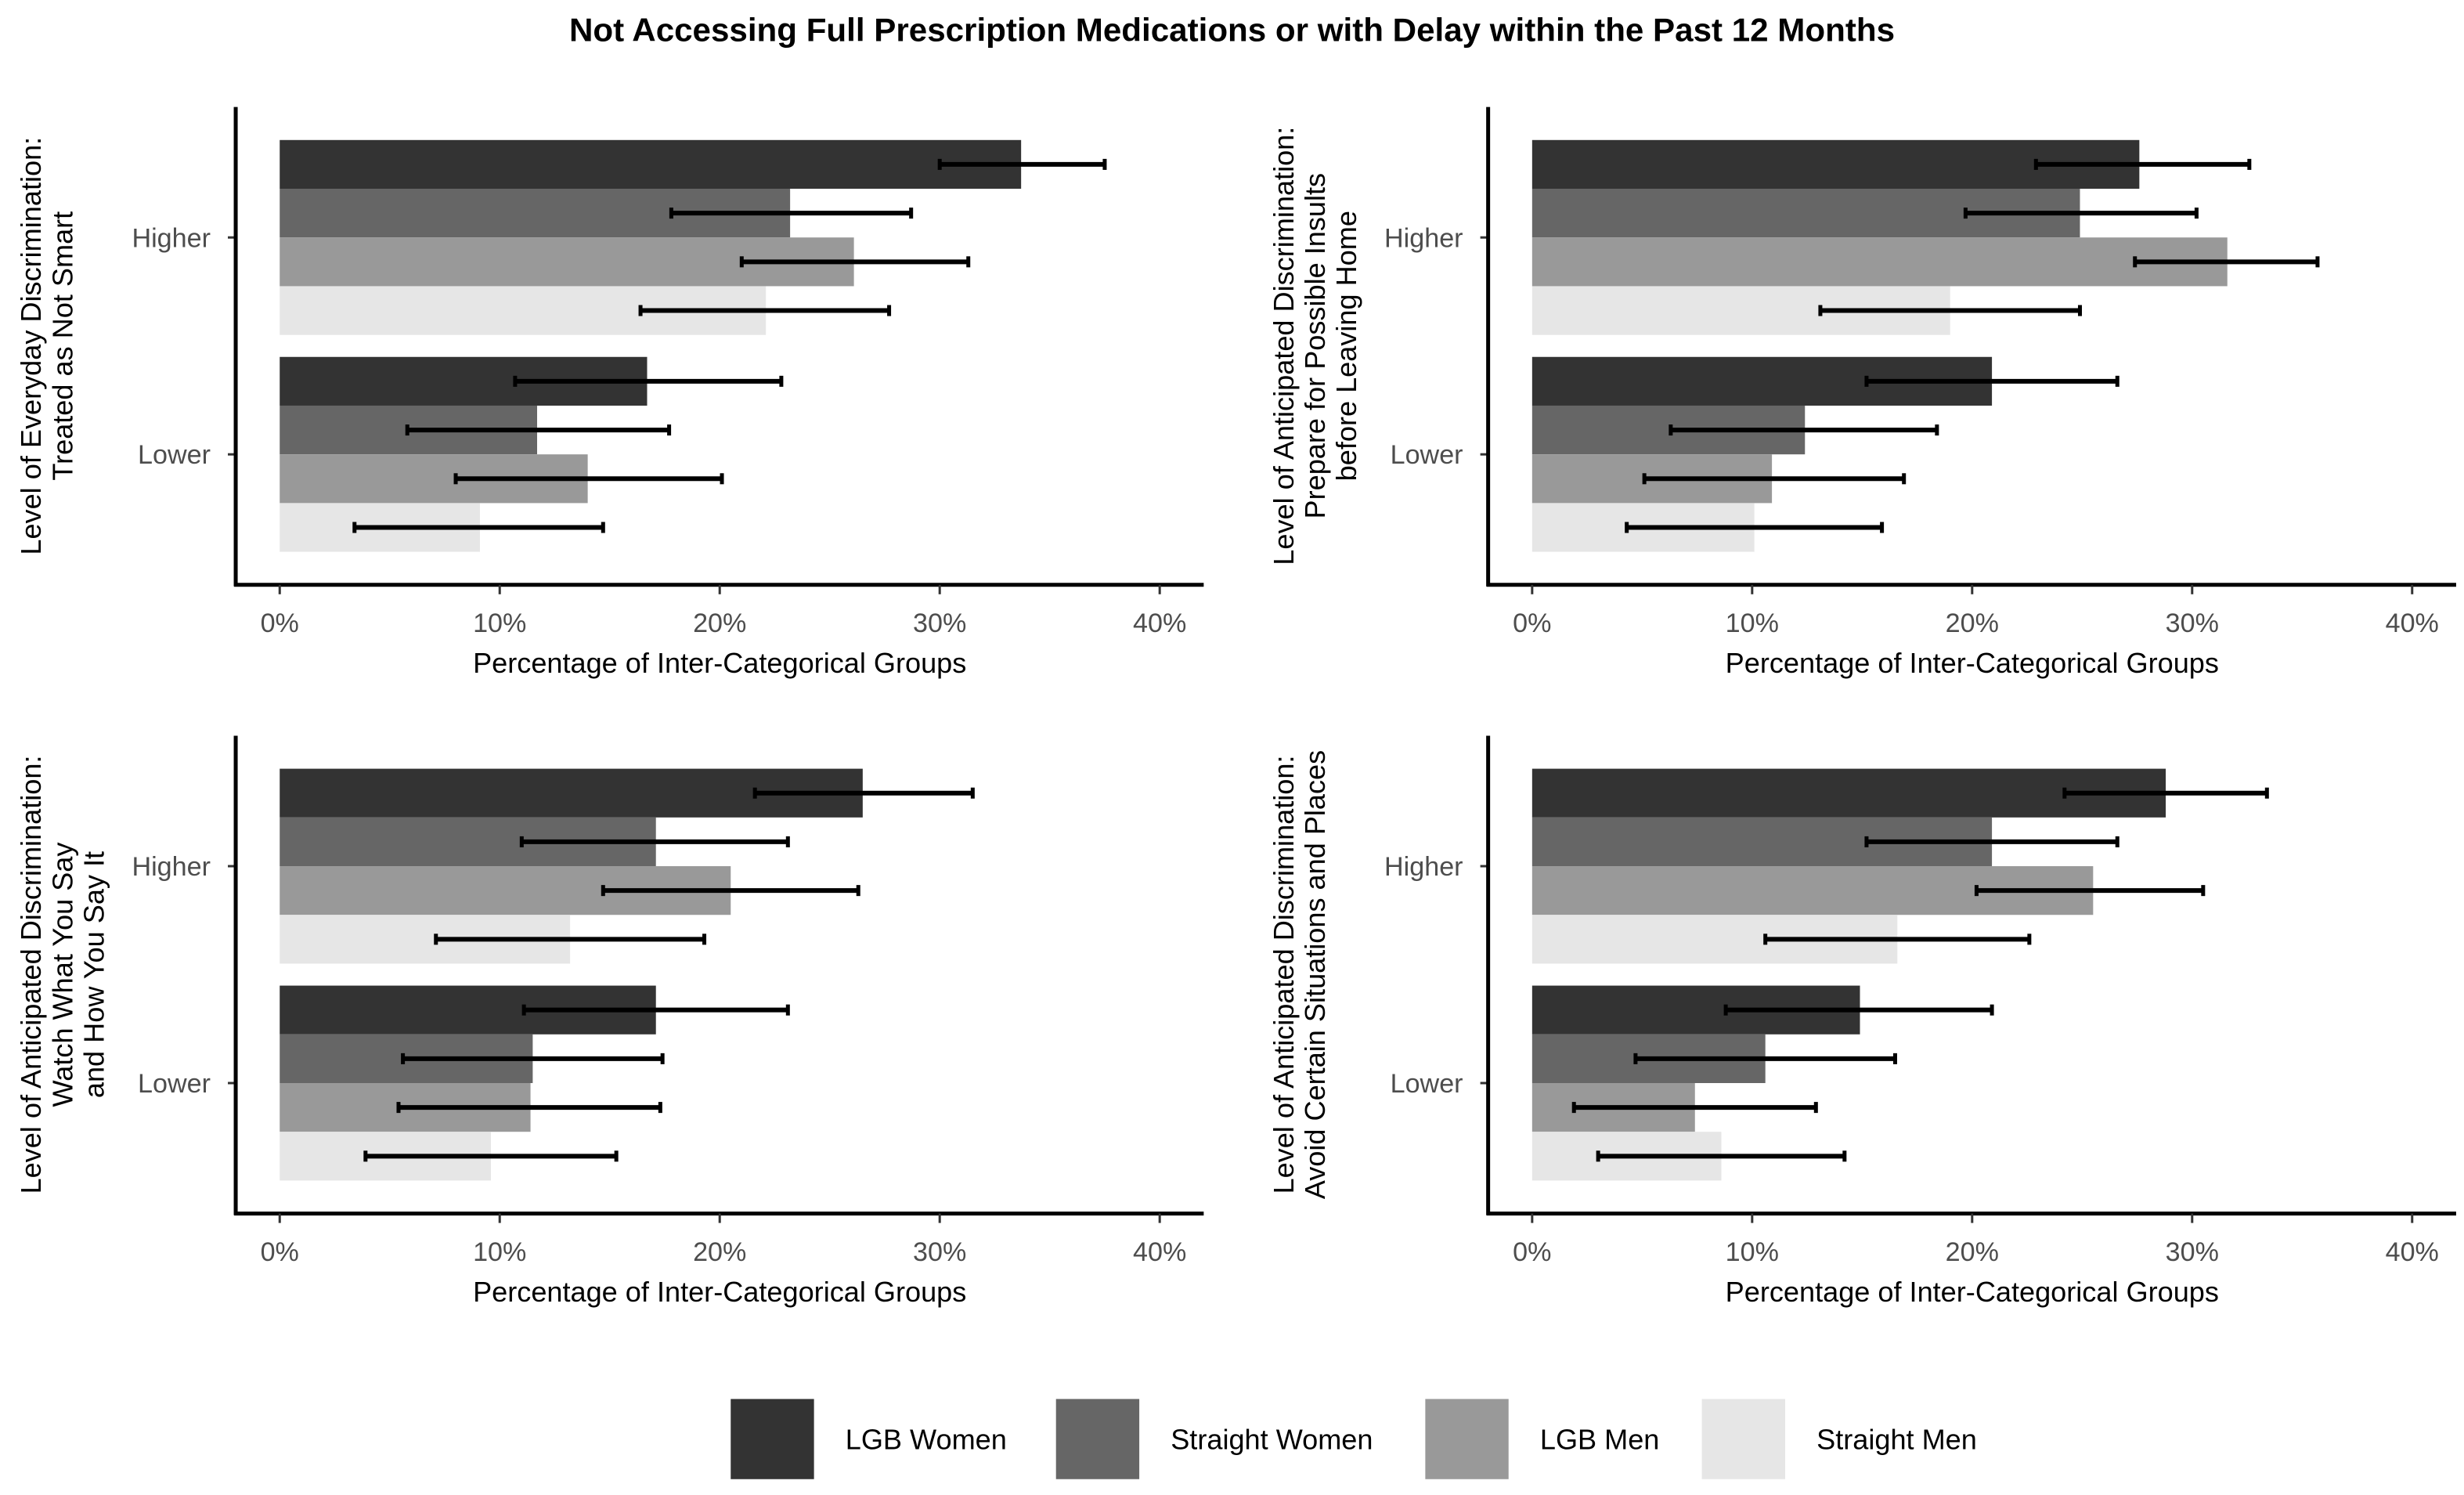  Describe the element at coordinates (772, 1439) in the screenshot. I see `legend-swatch-lgb-women` at that location.